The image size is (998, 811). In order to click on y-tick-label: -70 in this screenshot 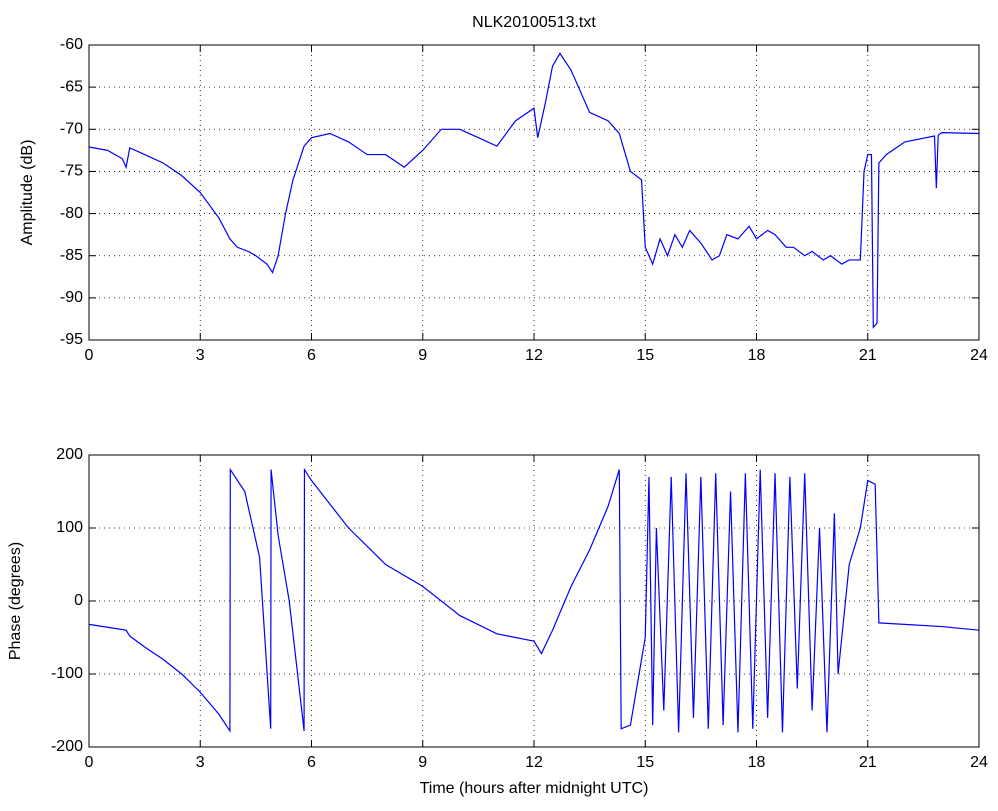, I will do `click(71, 129)`.